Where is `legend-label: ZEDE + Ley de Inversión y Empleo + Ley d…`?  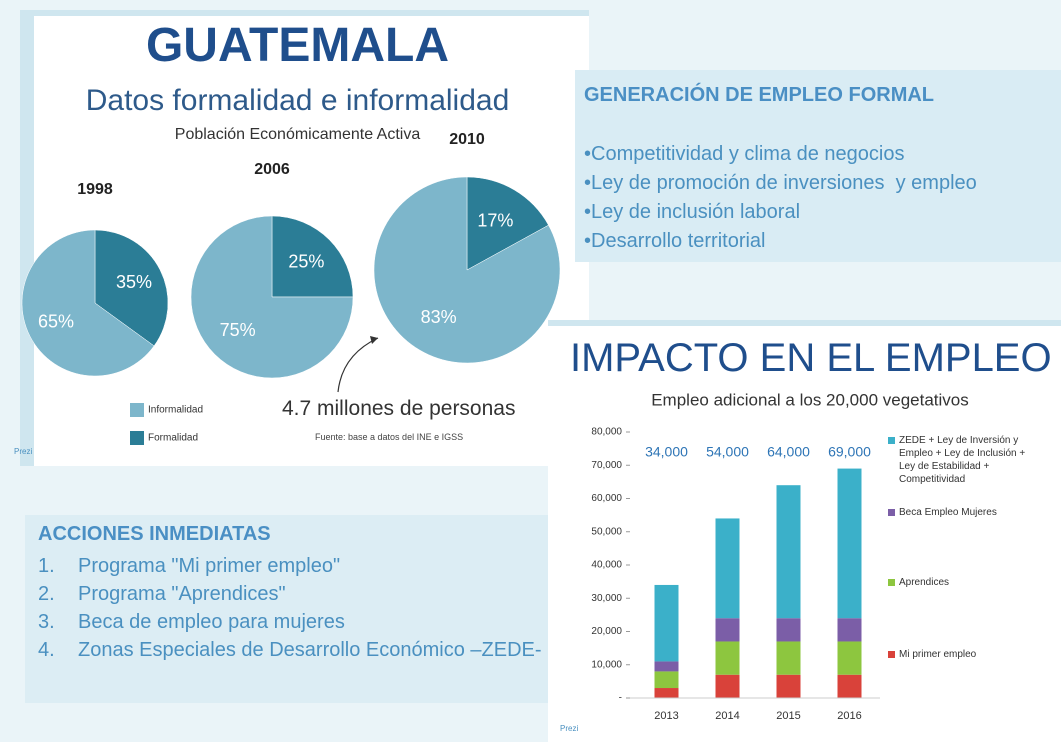 legend-label: ZEDE + Ley de Inversión y Empleo + Ley d… is located at coordinates (962, 460).